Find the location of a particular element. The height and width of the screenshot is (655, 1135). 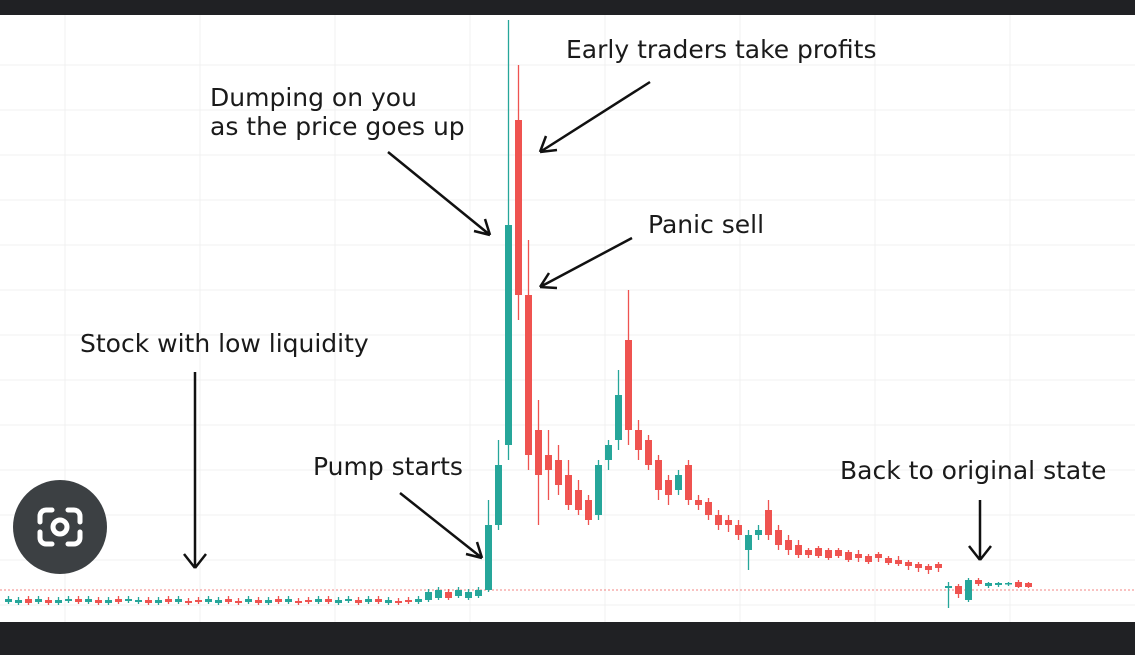

lens-circle is located at coordinates (60, 527).